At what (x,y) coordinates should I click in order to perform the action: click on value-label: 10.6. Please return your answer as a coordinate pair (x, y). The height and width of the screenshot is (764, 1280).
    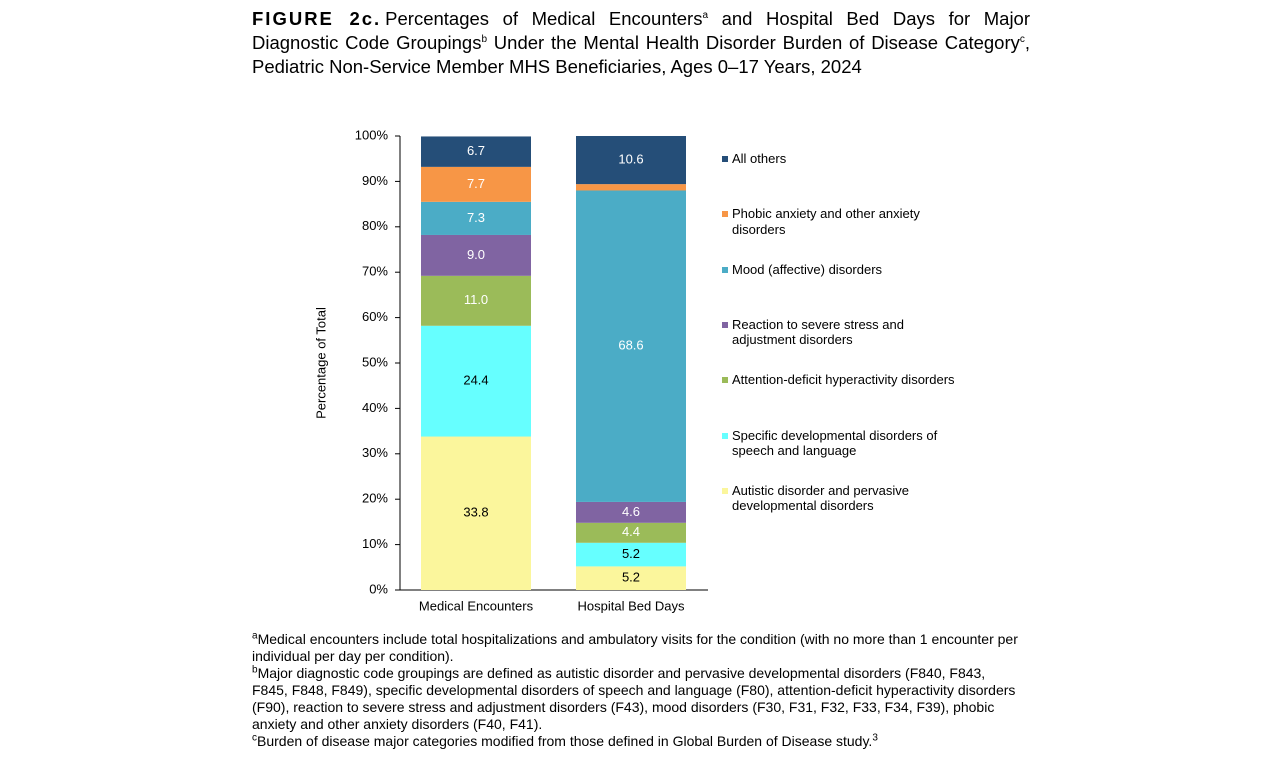
    Looking at the image, I should click on (630, 158).